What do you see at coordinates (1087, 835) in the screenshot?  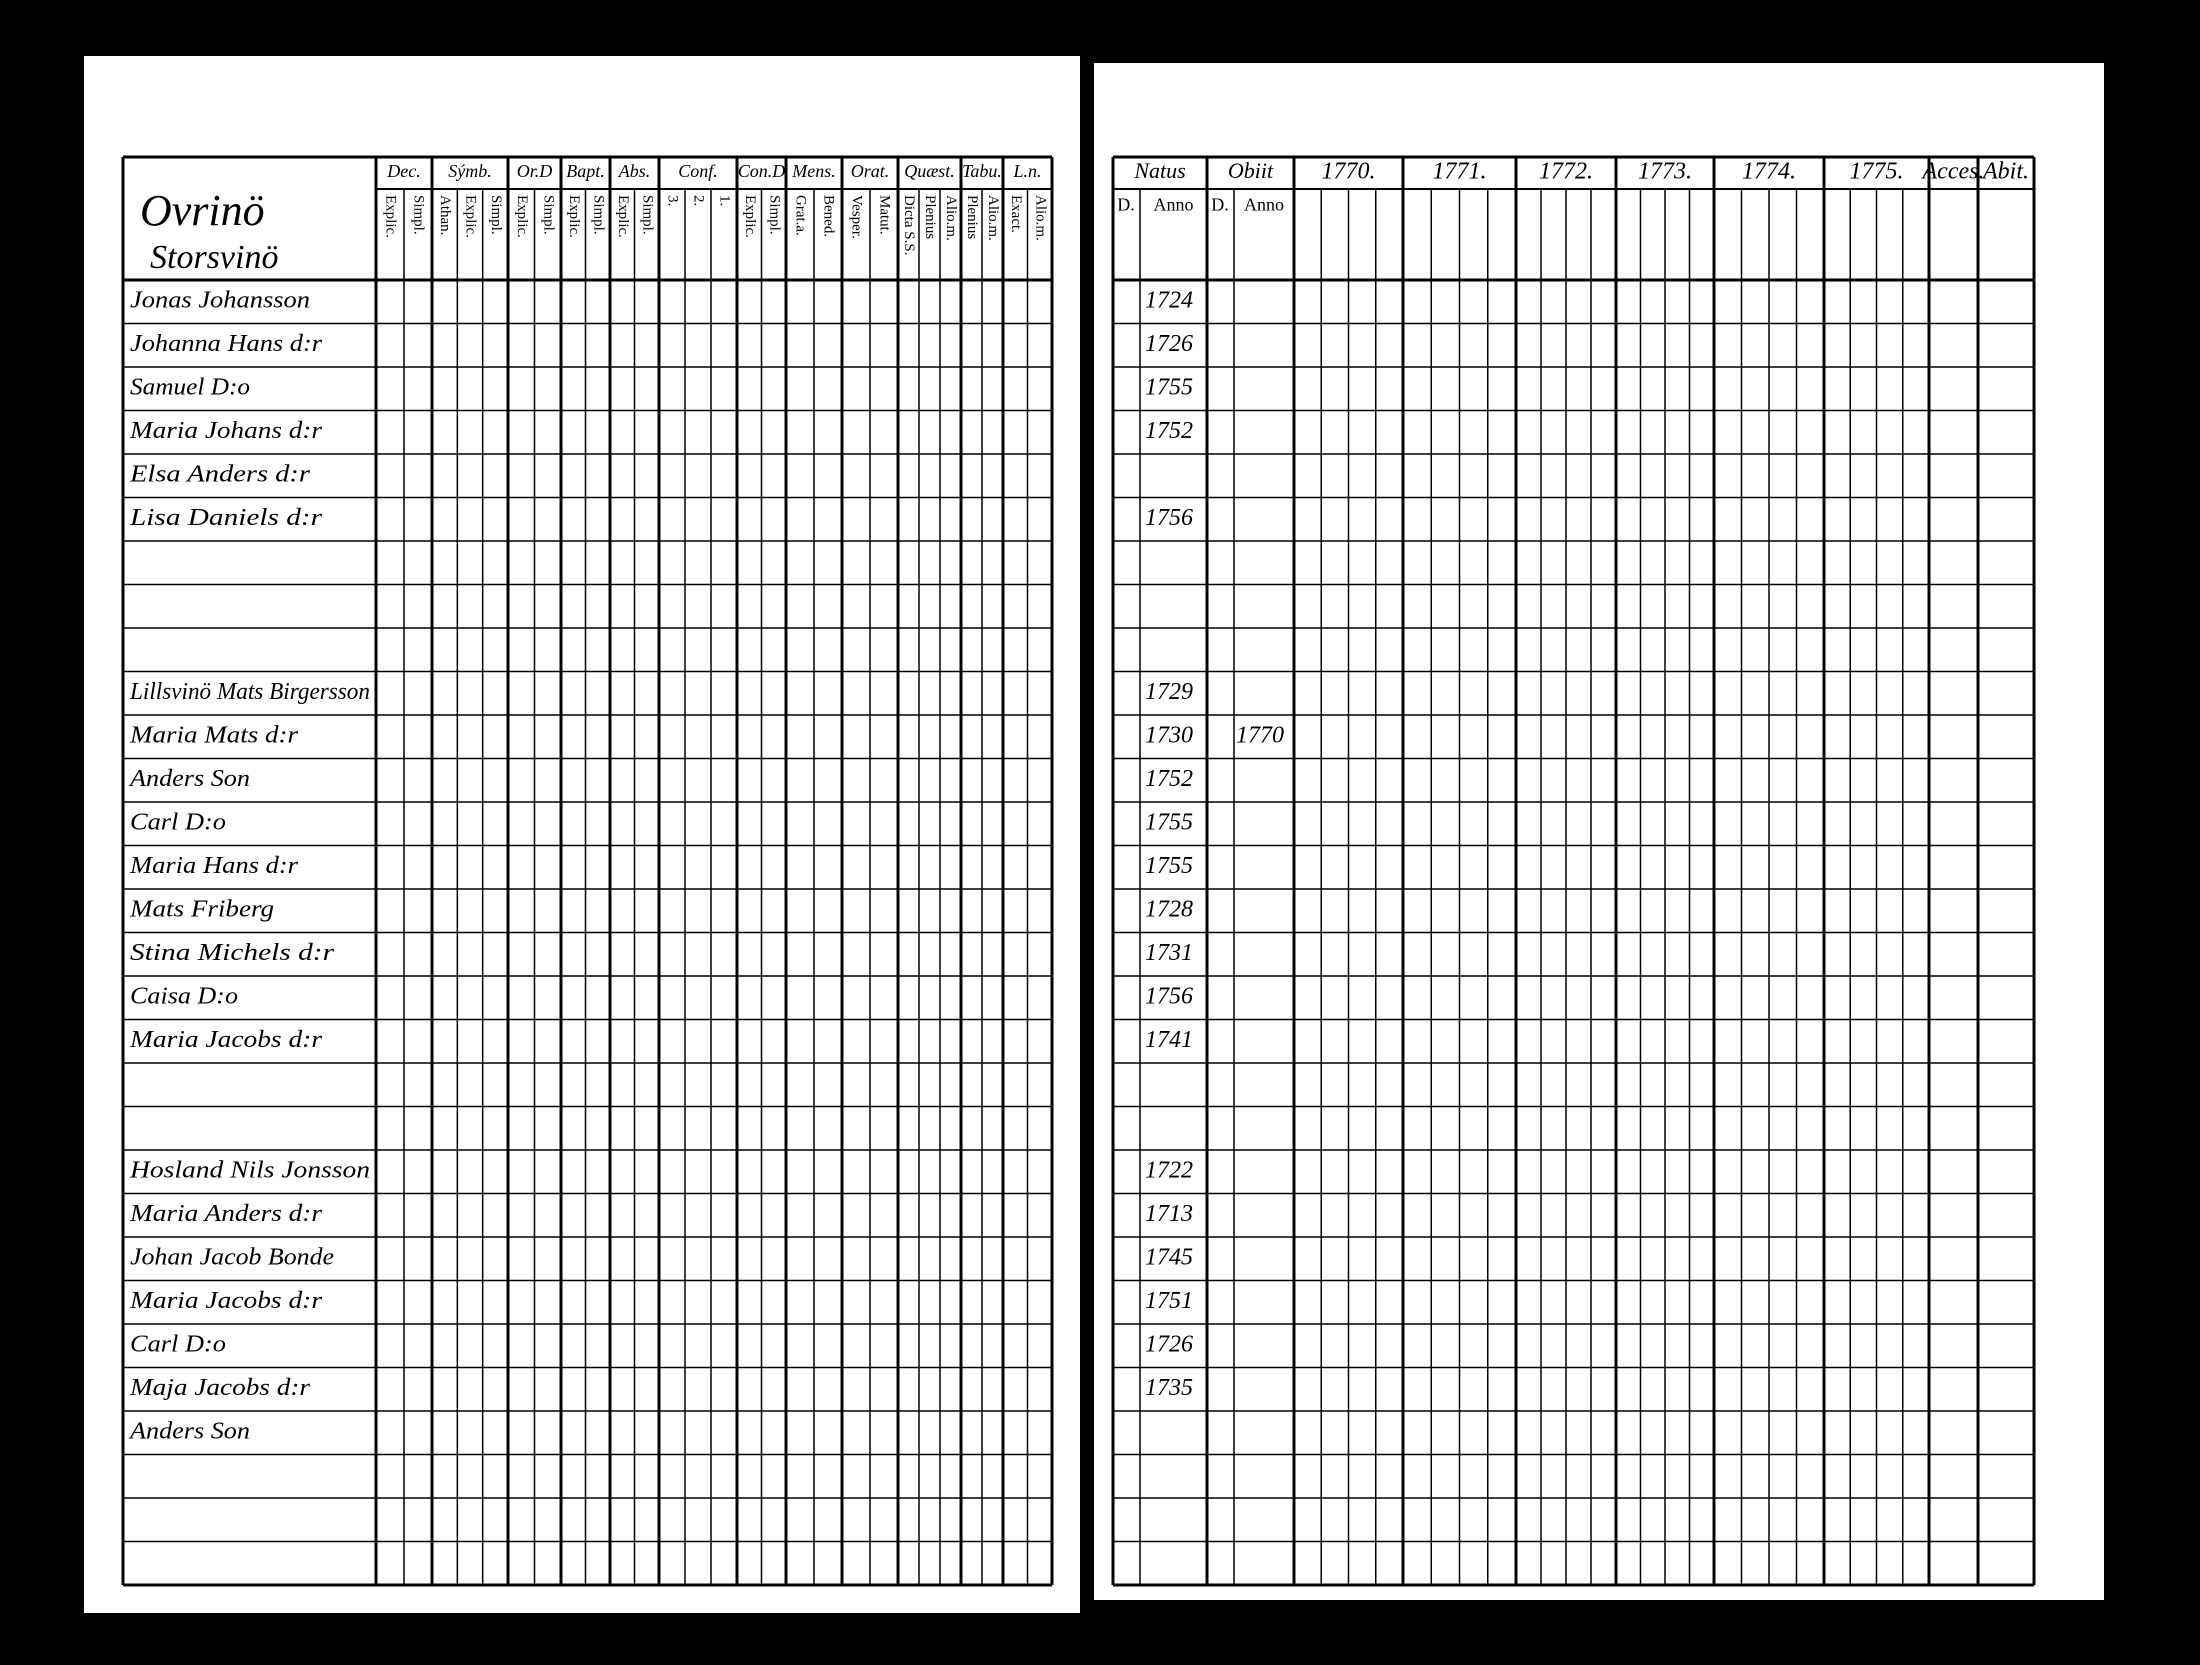 I see `spine` at bounding box center [1087, 835].